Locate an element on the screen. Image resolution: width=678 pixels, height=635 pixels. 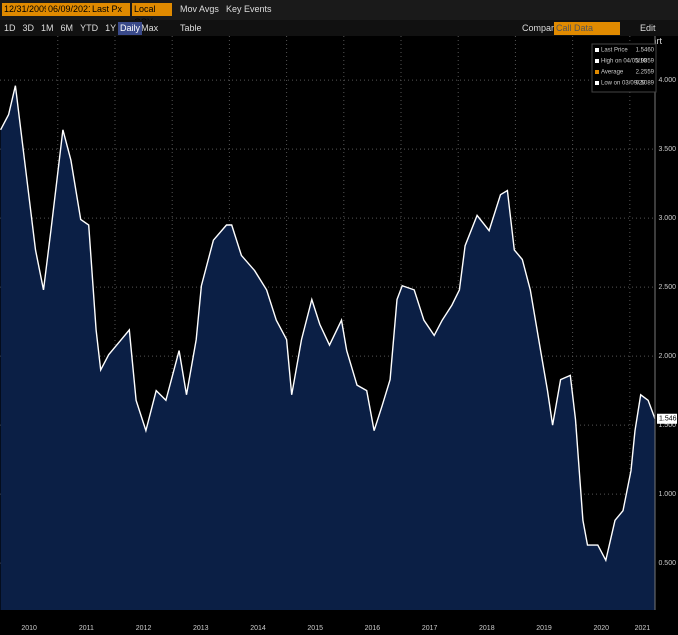
legend-label: Average is located at coordinates (612, 73).